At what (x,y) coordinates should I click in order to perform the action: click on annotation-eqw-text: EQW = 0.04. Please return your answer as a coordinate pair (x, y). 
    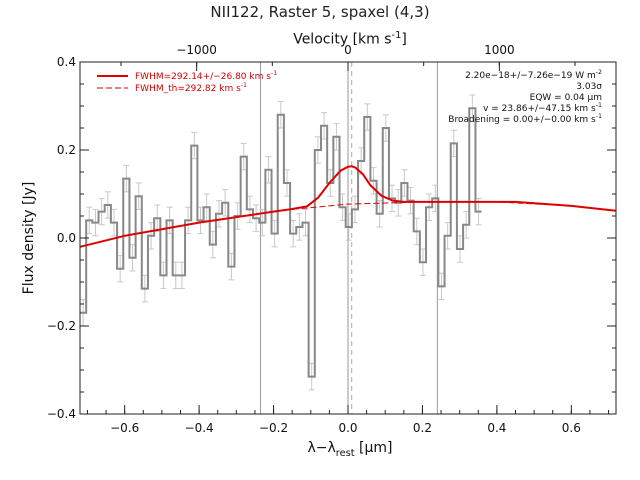
    Looking at the image, I should click on (558, 98).